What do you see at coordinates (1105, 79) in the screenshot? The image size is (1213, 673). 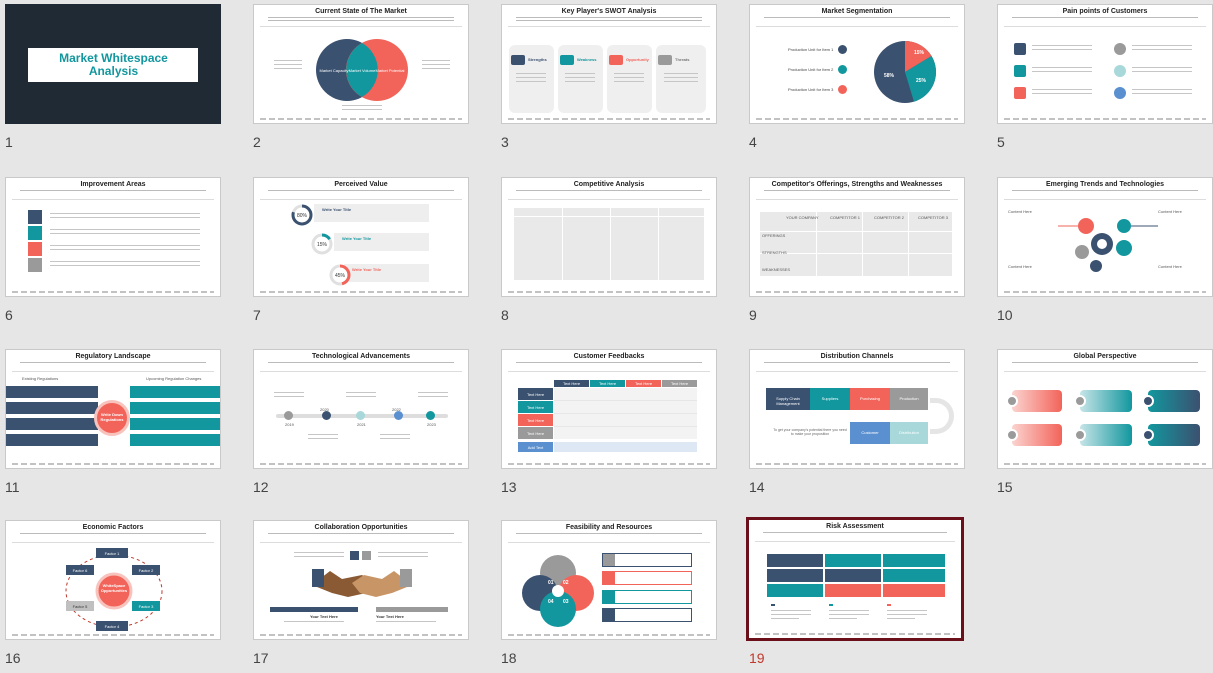 I see `slide-thumbnail-5: Pain points of Customers 5` at bounding box center [1105, 79].